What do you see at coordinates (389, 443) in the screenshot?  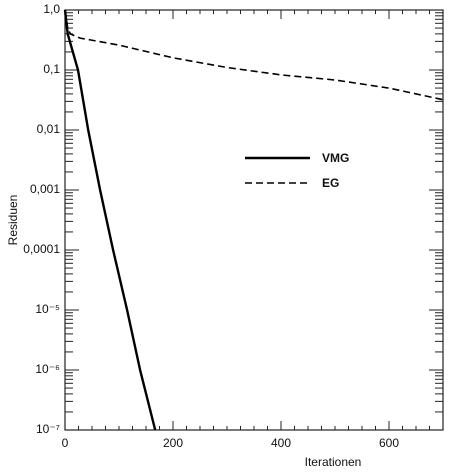 I see `x-tick-label: 600` at bounding box center [389, 443].